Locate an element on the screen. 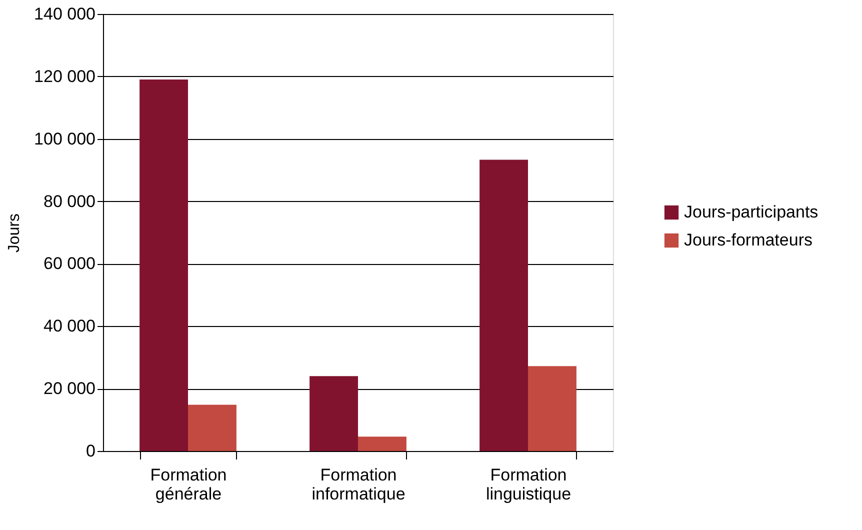 Image resolution: width=862 pixels, height=530 pixels. y-tick-label: 80 000 is located at coordinates (70, 201).